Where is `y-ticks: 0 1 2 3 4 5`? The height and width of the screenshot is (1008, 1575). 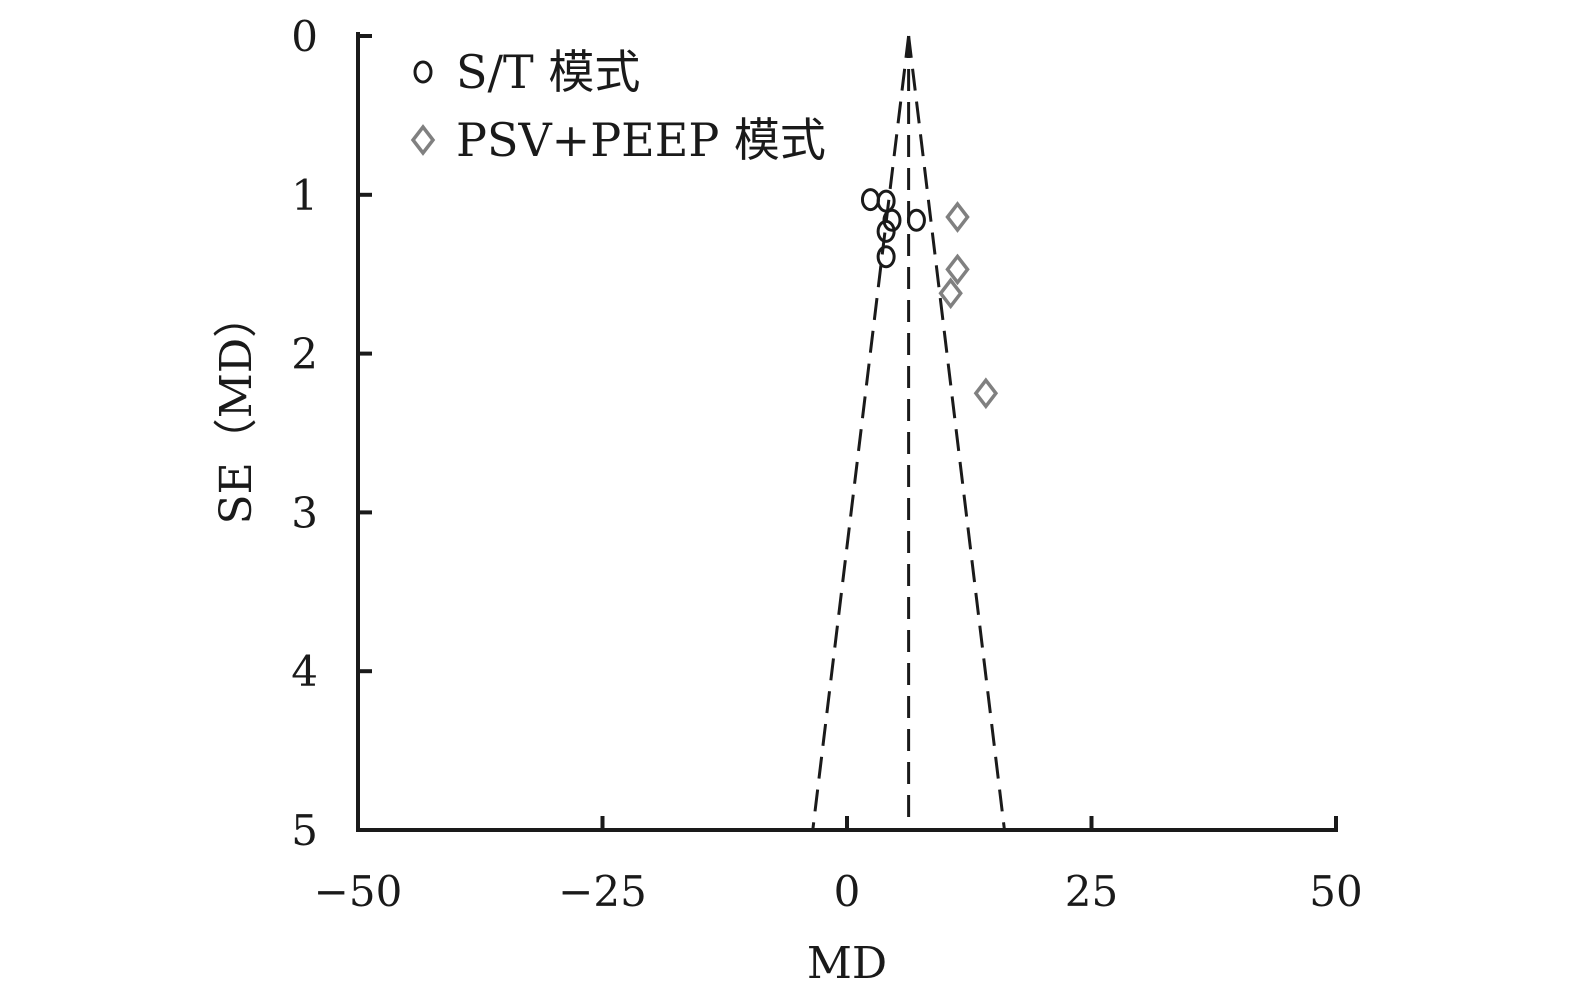
y-ticks: 0 1 2 3 4 5 is located at coordinates (331, 433).